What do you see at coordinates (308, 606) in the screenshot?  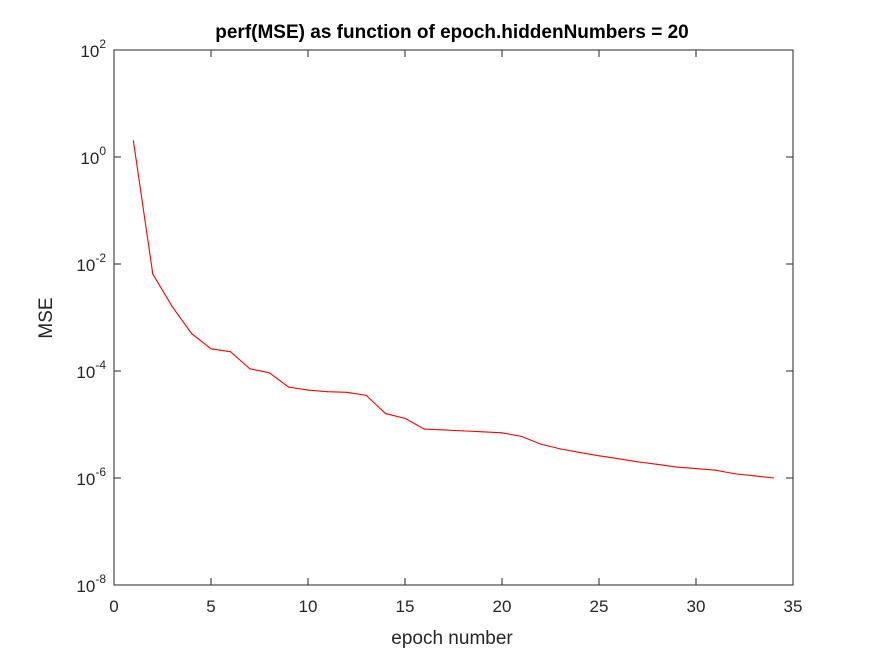 I see `x-tick-label: 10` at bounding box center [308, 606].